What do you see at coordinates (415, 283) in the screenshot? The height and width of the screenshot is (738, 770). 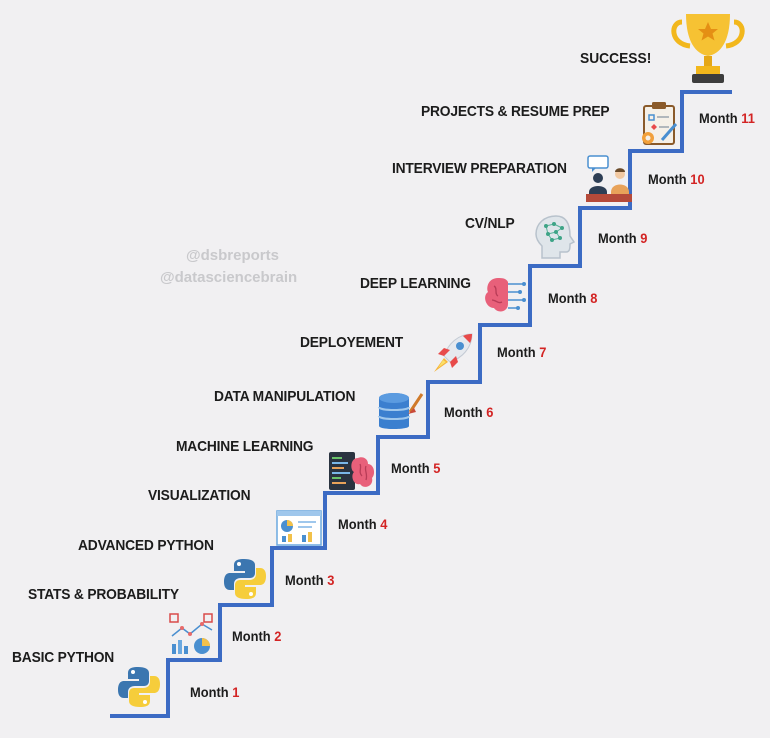 I see `step-8-label: DEEP LEARNING` at bounding box center [415, 283].